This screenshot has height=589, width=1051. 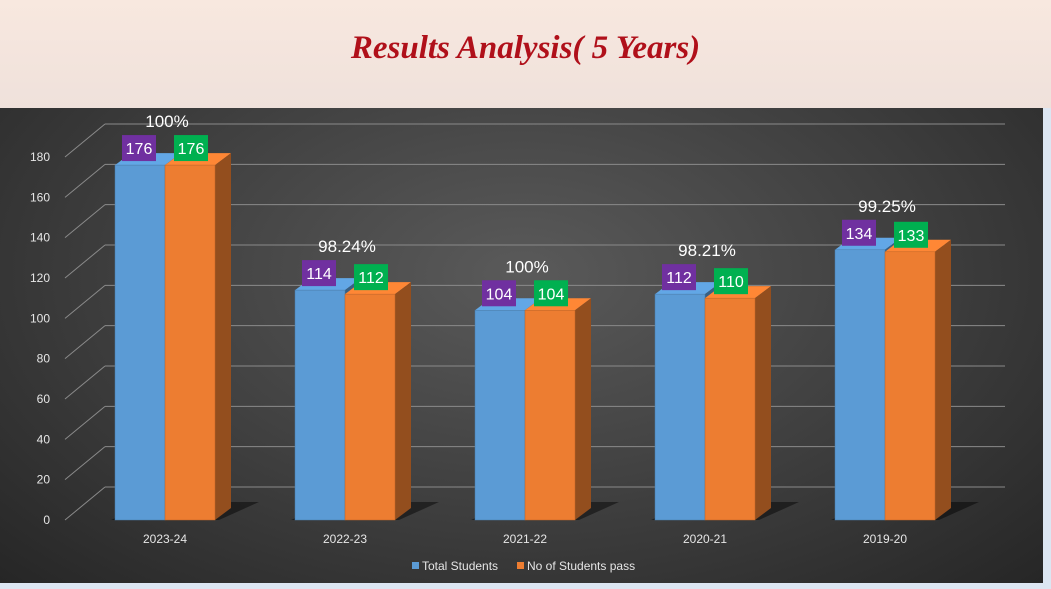 I want to click on page-title: Results Analysis( 5 Years), so click(x=525, y=48).